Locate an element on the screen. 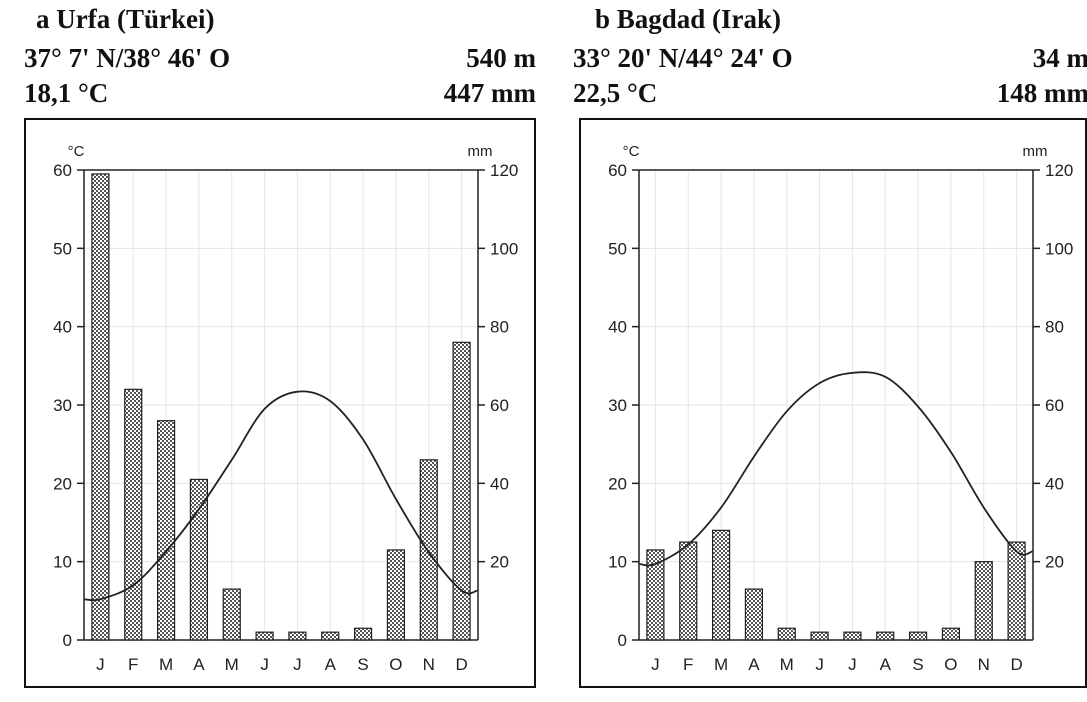 This screenshot has height=702, width=1087. chart-title: b Bagdad (Irak) is located at coordinates (688, 19).